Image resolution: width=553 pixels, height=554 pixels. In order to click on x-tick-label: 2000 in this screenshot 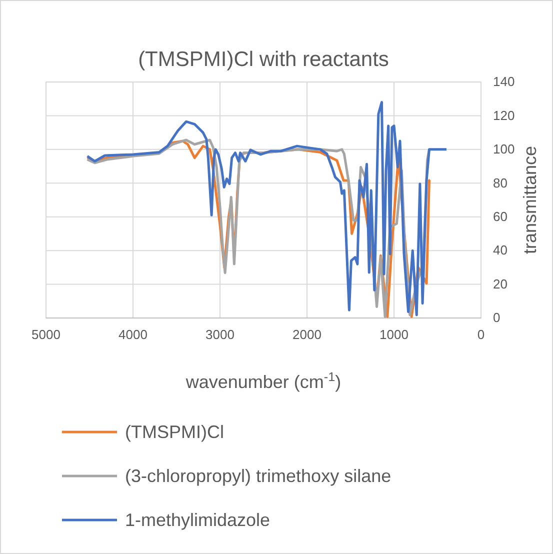, I will do `click(307, 334)`.